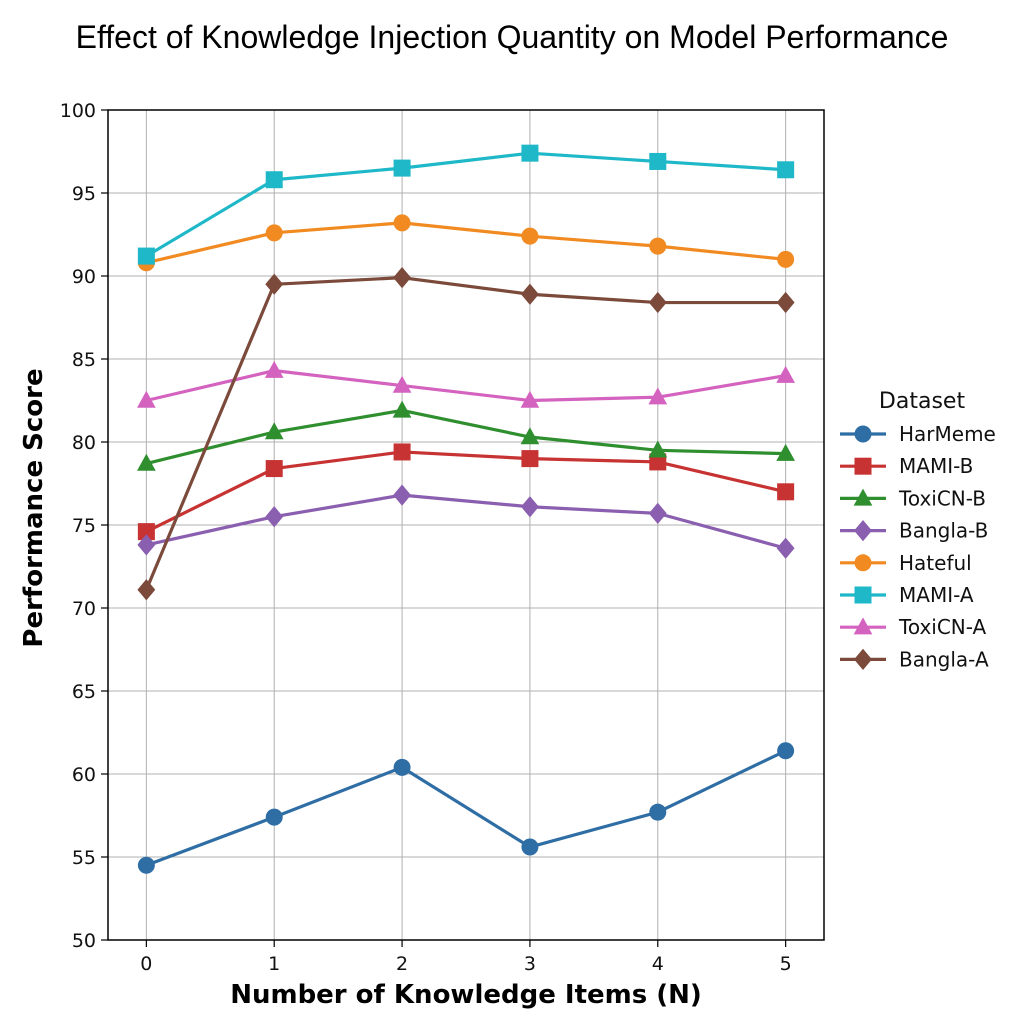  Describe the element at coordinates (942, 627) in the screenshot. I see `legend-label: ToxiCN-A` at that location.